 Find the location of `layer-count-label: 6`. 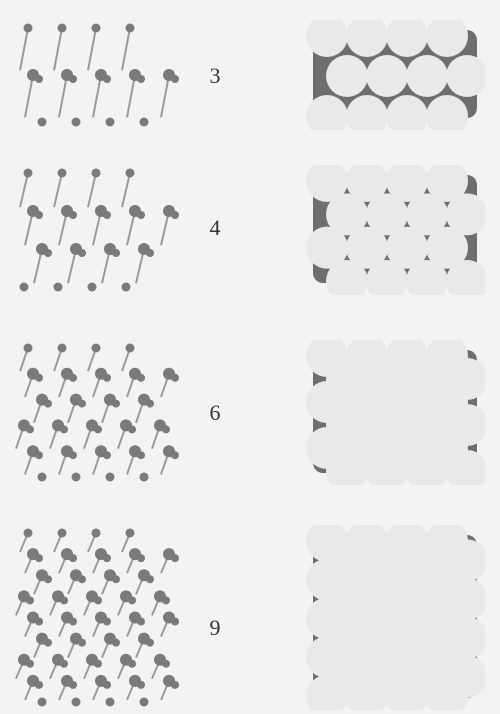

layer-count-label: 6 is located at coordinates (215, 412).